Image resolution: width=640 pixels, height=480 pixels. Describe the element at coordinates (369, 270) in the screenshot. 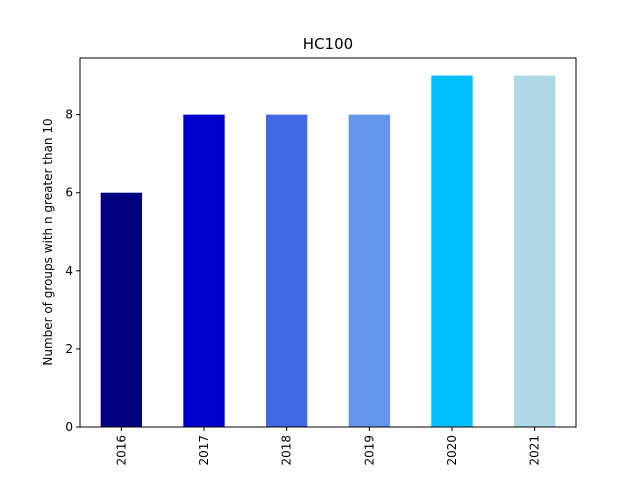

I see `bar-2019` at that location.